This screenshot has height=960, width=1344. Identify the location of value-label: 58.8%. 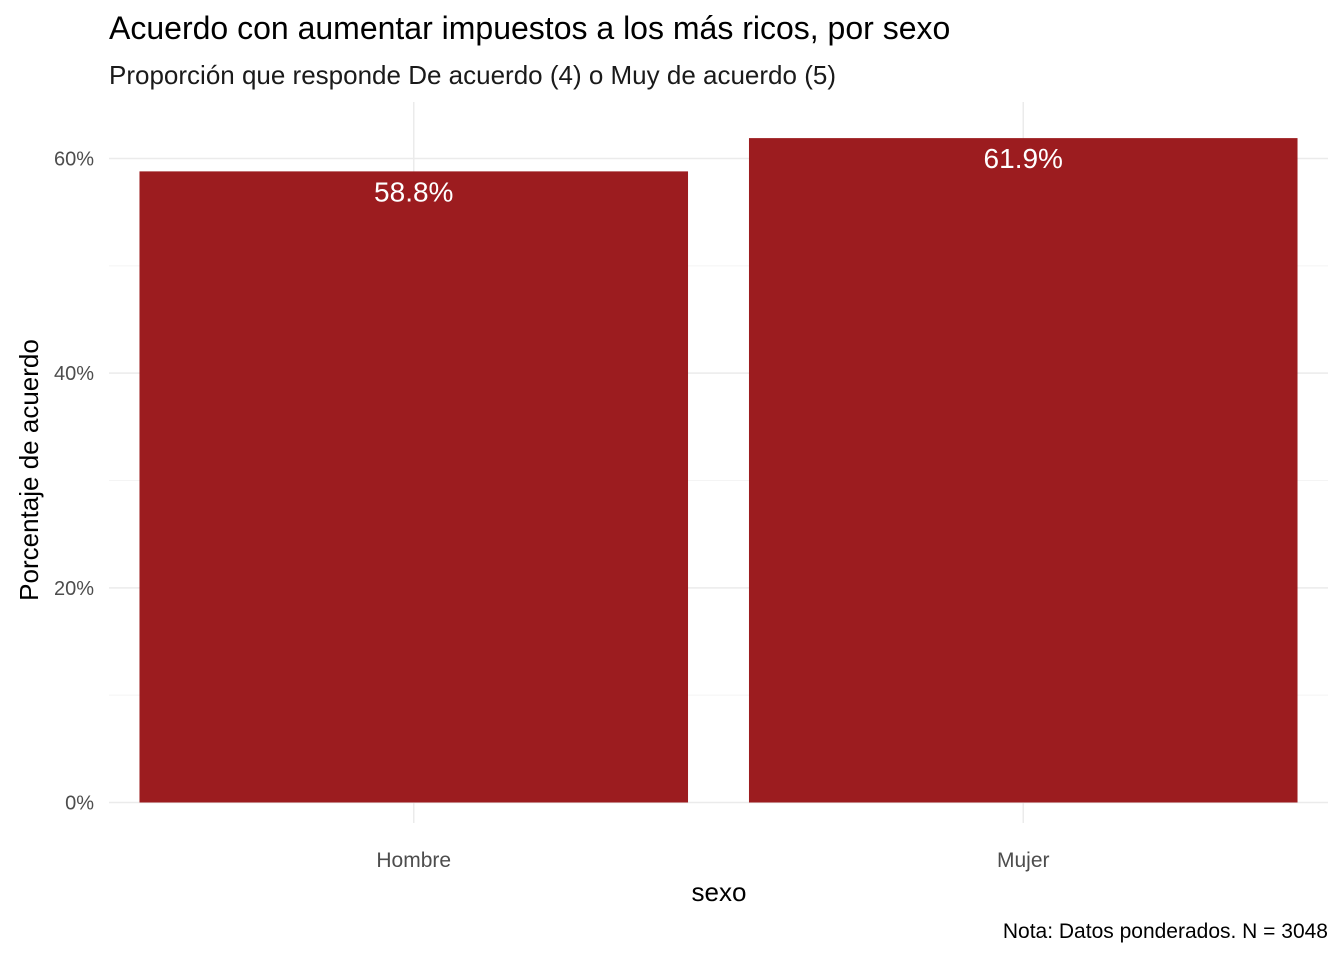
(413, 191).